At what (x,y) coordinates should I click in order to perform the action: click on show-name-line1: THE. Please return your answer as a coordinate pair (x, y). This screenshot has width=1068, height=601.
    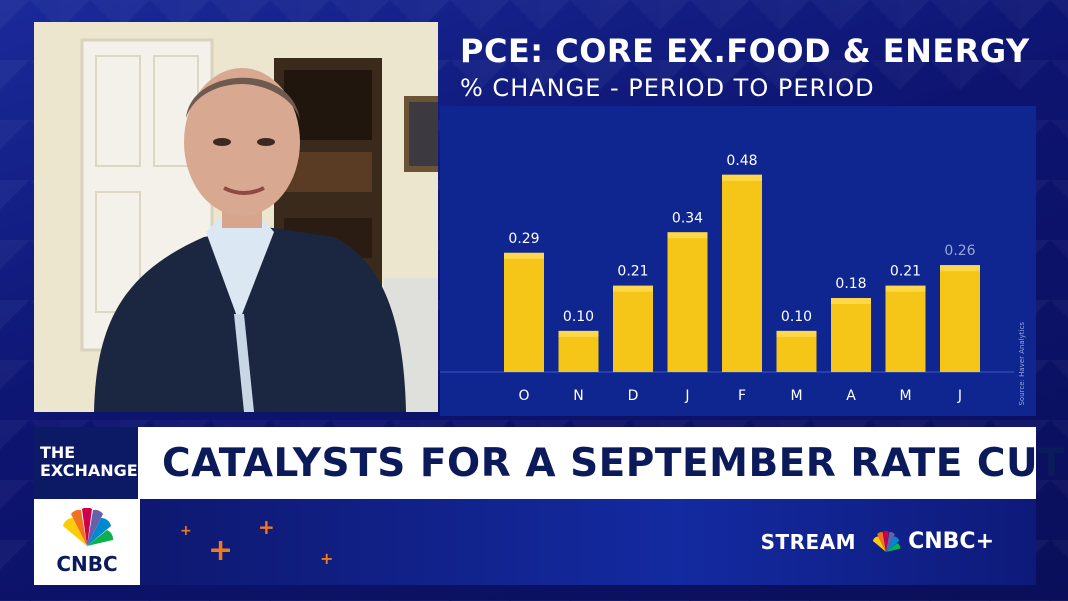
    Looking at the image, I should click on (58, 452).